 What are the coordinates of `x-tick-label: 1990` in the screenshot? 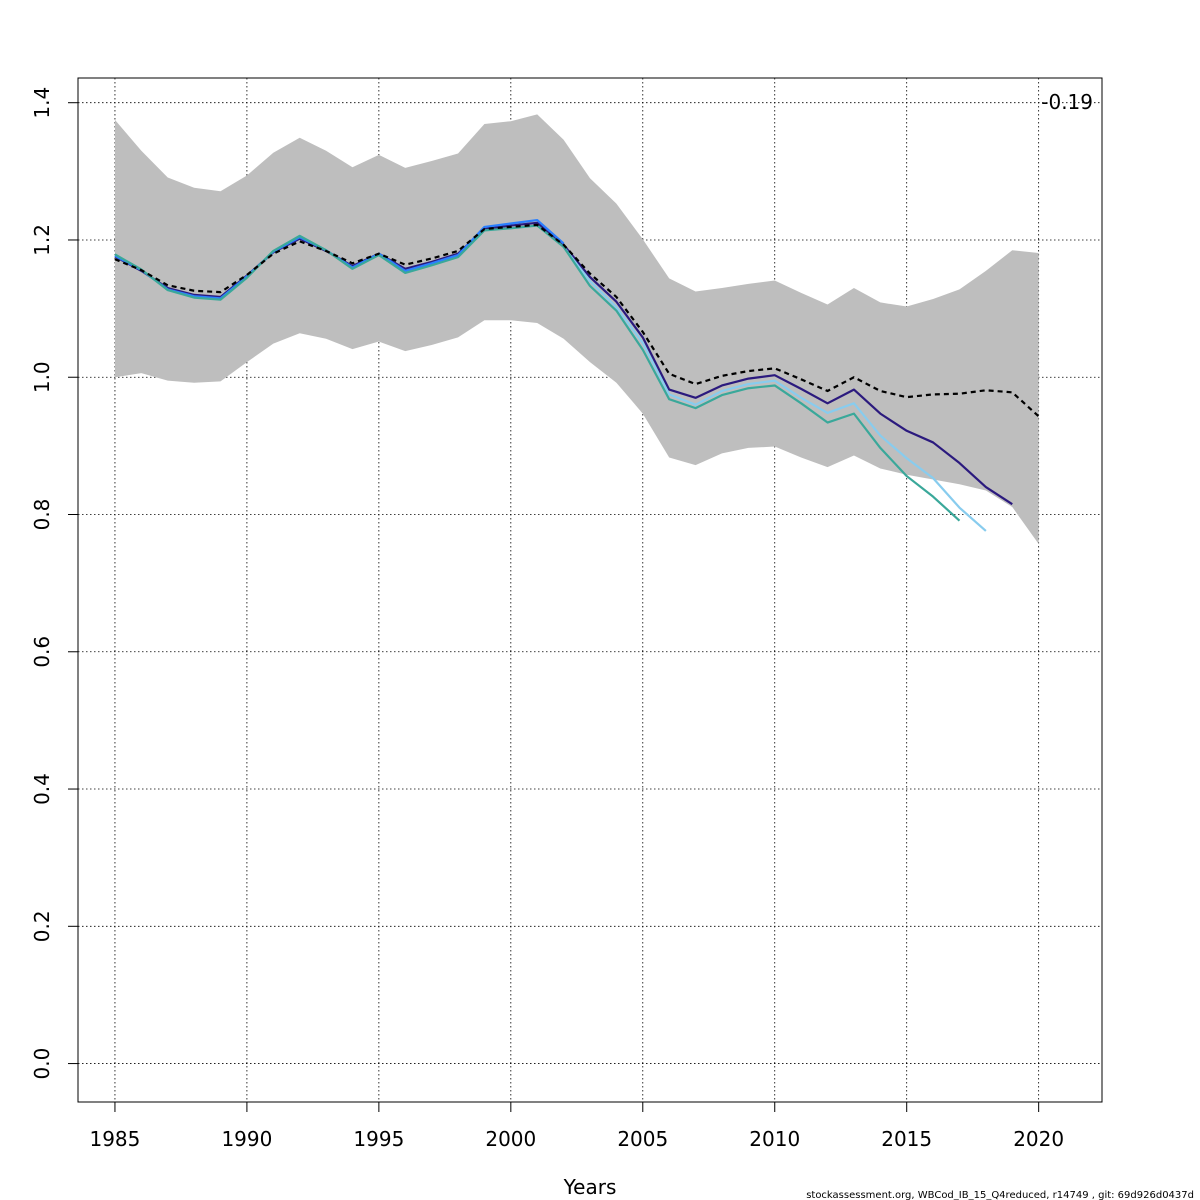 It's located at (246, 1139).